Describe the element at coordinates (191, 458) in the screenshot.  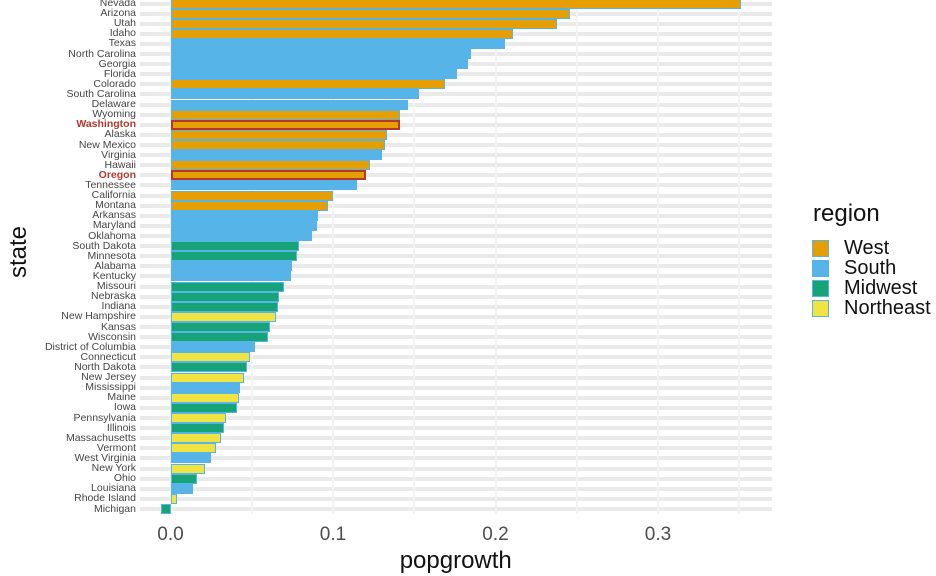
I see `bar-west-virginia` at that location.